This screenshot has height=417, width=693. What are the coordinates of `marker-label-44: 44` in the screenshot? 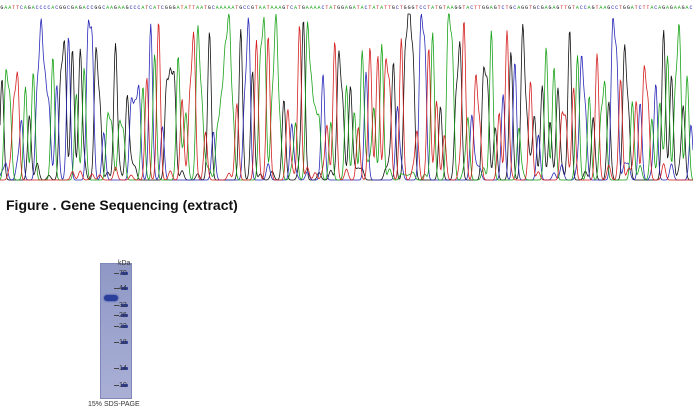 It's located at (123, 288).